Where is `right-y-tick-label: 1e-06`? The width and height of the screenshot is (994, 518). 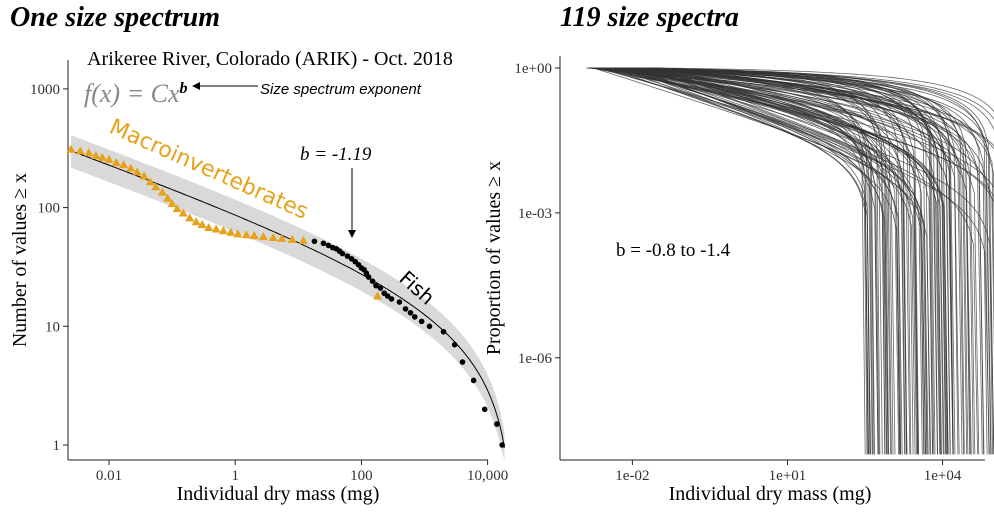 right-y-tick-label: 1e-06 is located at coordinates (535, 359).